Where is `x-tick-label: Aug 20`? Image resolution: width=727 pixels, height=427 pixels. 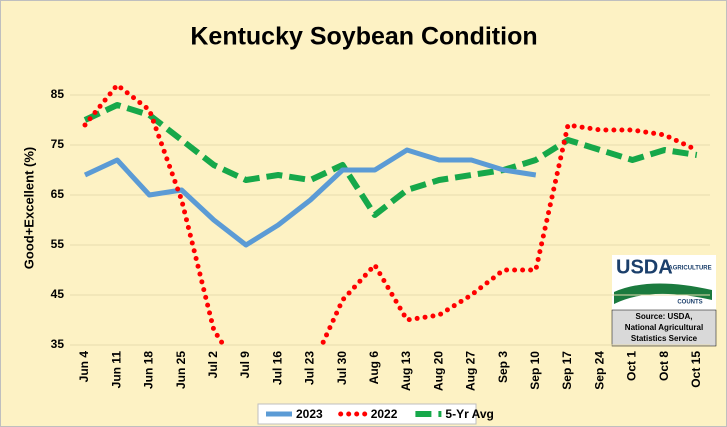
x-tick-label: Aug 20 is located at coordinates (438, 371).